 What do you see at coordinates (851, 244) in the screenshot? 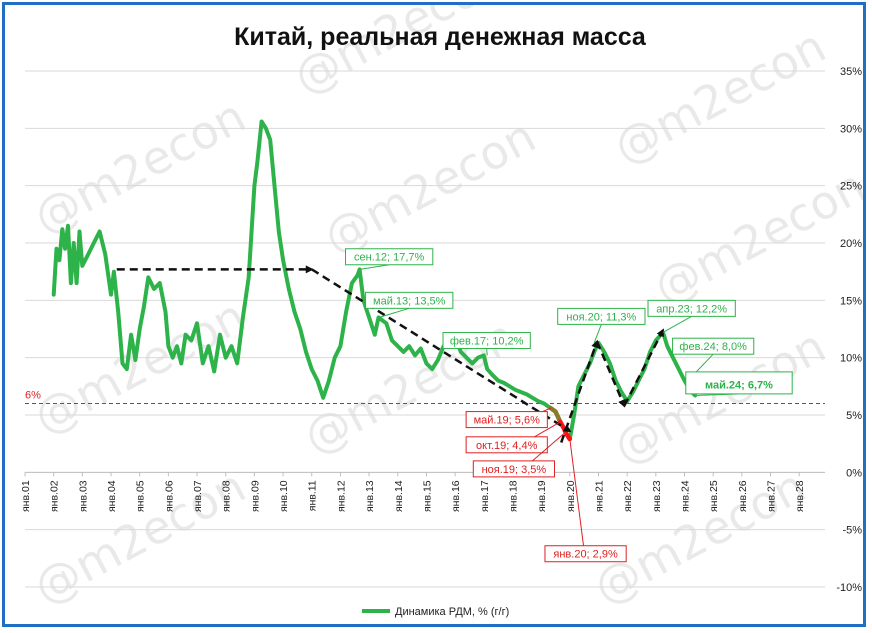
I see `y-tick-label: 20%` at bounding box center [851, 244].